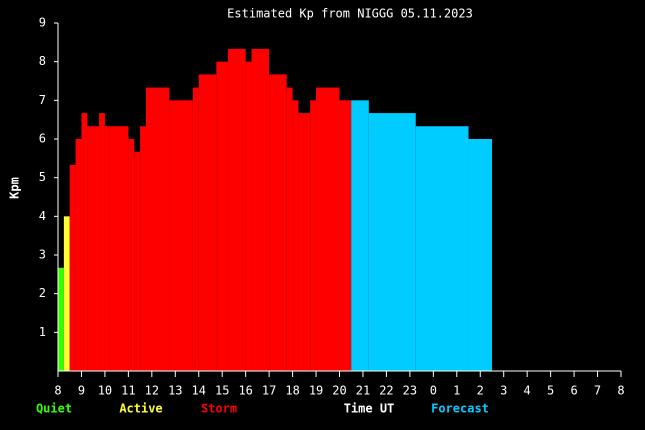  I want to click on y-tick-label: 2, so click(42, 293).